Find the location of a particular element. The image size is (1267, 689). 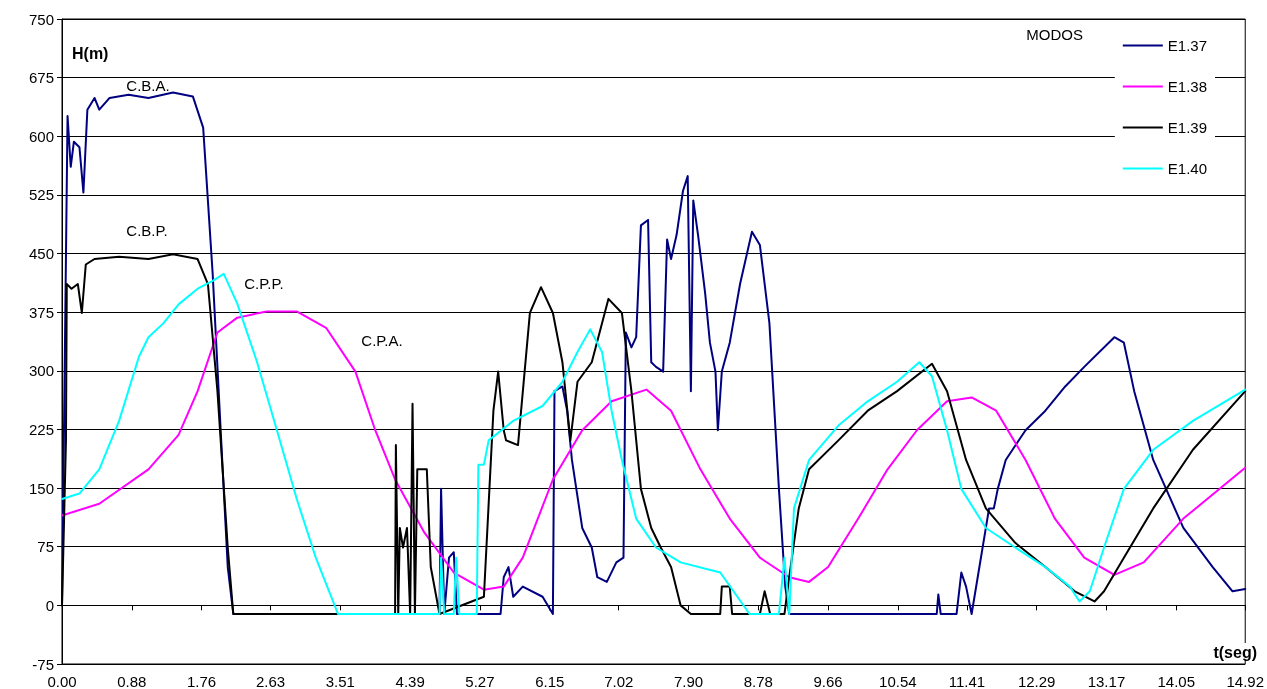

y-tick-label: 750 is located at coordinates (41, 19).